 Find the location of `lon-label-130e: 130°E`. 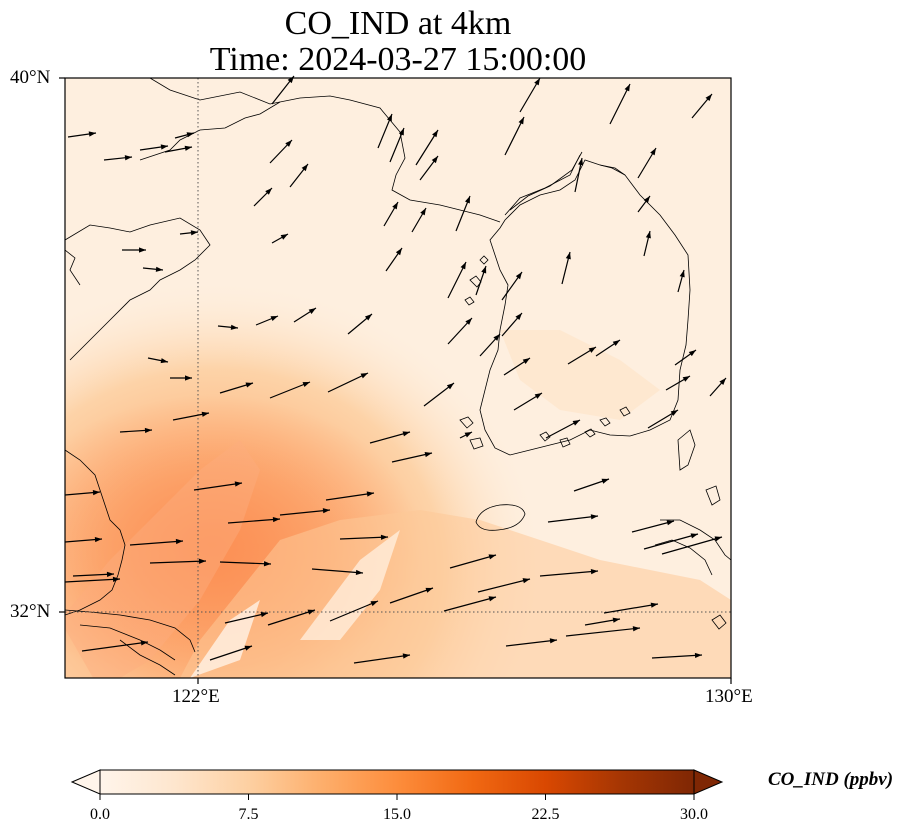

lon-label-130e: 130°E is located at coordinates (729, 696).